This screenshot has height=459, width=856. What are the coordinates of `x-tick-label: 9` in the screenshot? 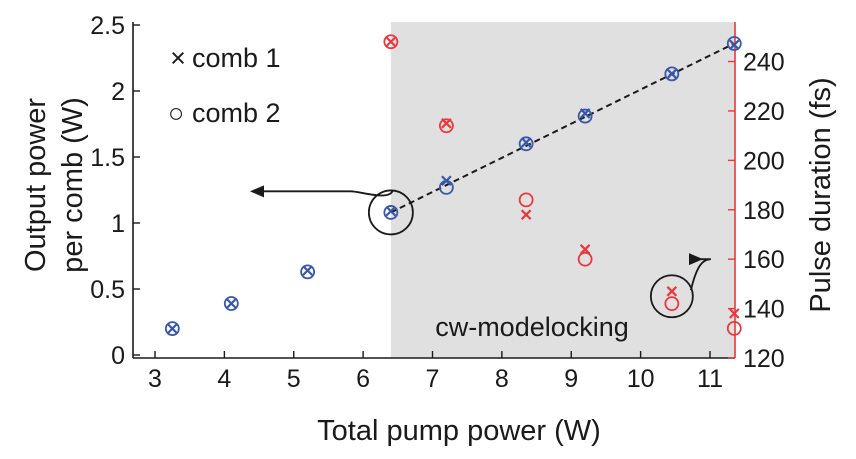 It's located at (571, 379).